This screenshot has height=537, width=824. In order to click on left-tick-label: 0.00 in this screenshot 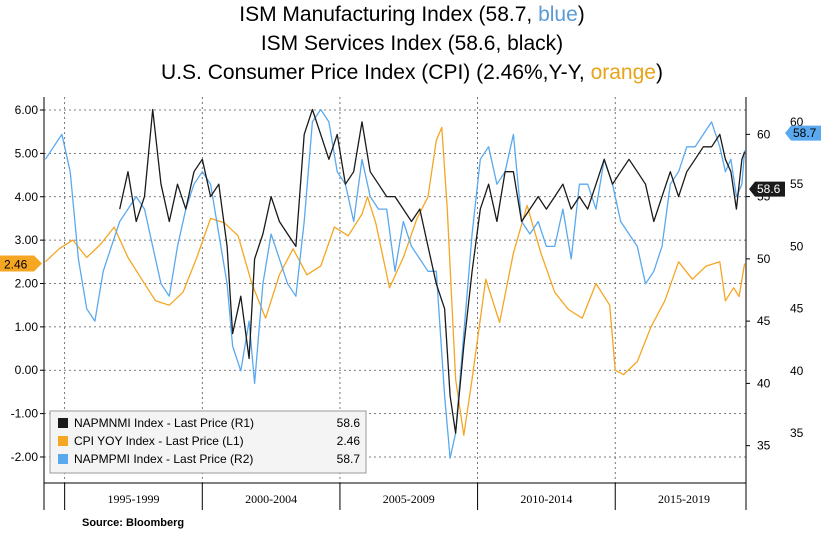, I will do `click(27, 370)`.